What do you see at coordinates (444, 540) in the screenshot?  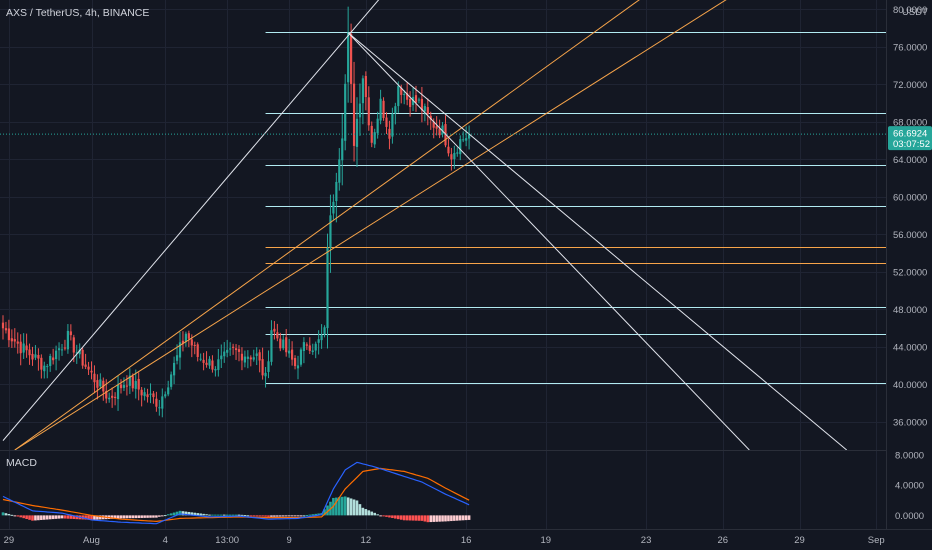 I see `time-axis: 29 Aug 4 13:00 9 12 16 19 23 26 29 Sep` at bounding box center [444, 540].